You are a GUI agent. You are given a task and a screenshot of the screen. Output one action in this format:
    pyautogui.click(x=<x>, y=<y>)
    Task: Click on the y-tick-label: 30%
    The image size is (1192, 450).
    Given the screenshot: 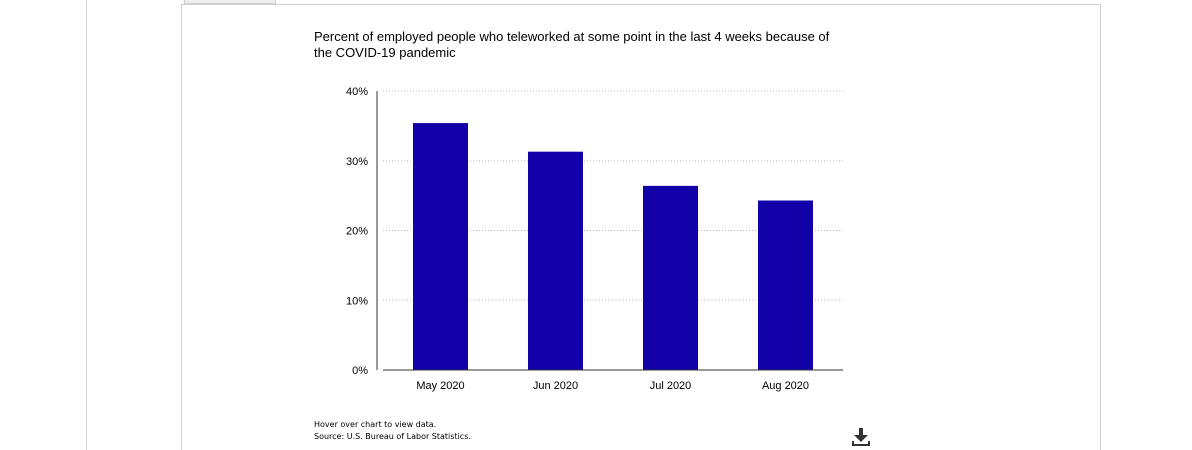 What is the action you would take?
    pyautogui.click(x=357, y=162)
    